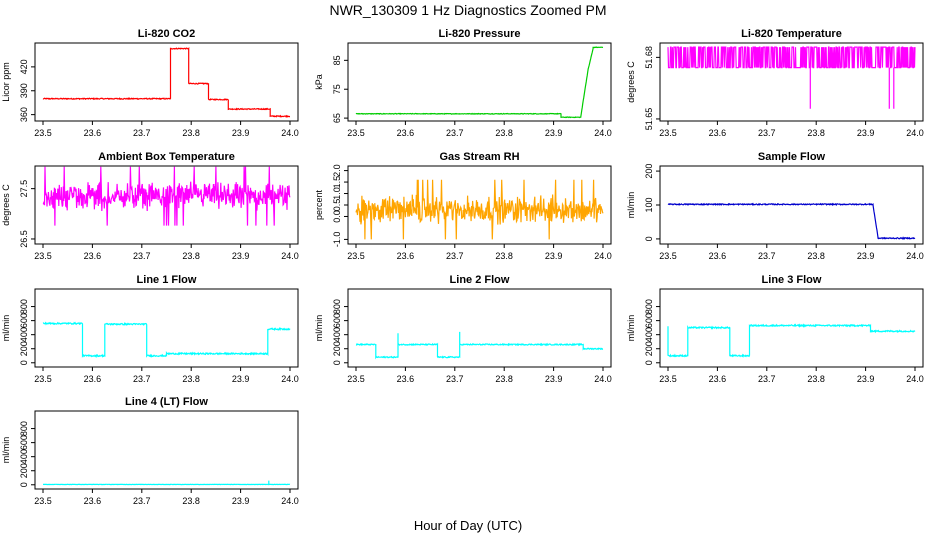  Describe the element at coordinates (479, 157) in the screenshot. I see `panel-title: Gas Stream RH` at that location.